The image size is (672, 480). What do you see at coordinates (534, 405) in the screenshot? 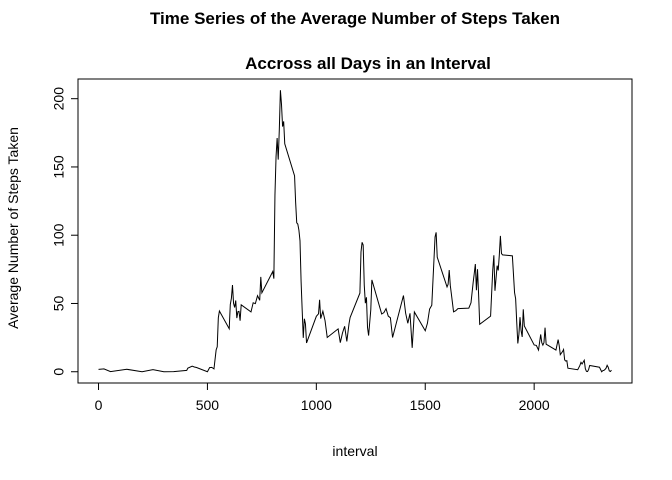
I see `x-tick-label: 2000` at bounding box center [534, 405].